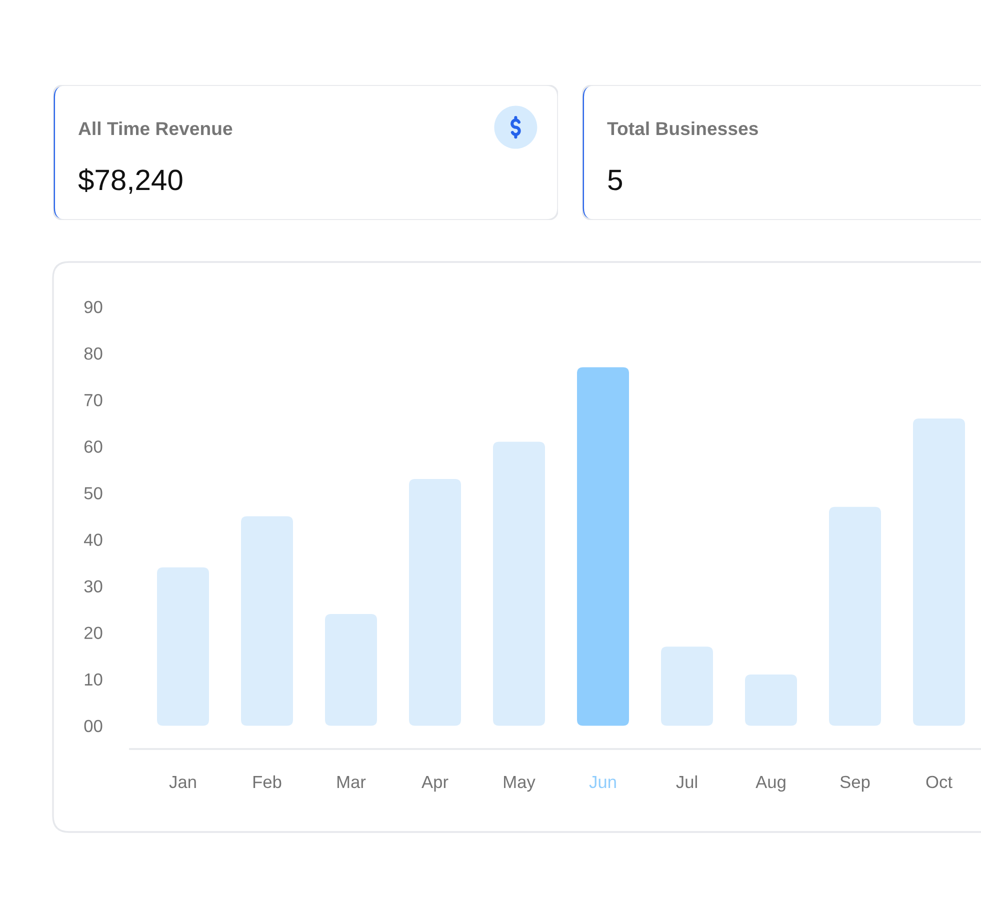 The image size is (981, 903). What do you see at coordinates (93, 726) in the screenshot?
I see `y-tick-label: 00` at bounding box center [93, 726].